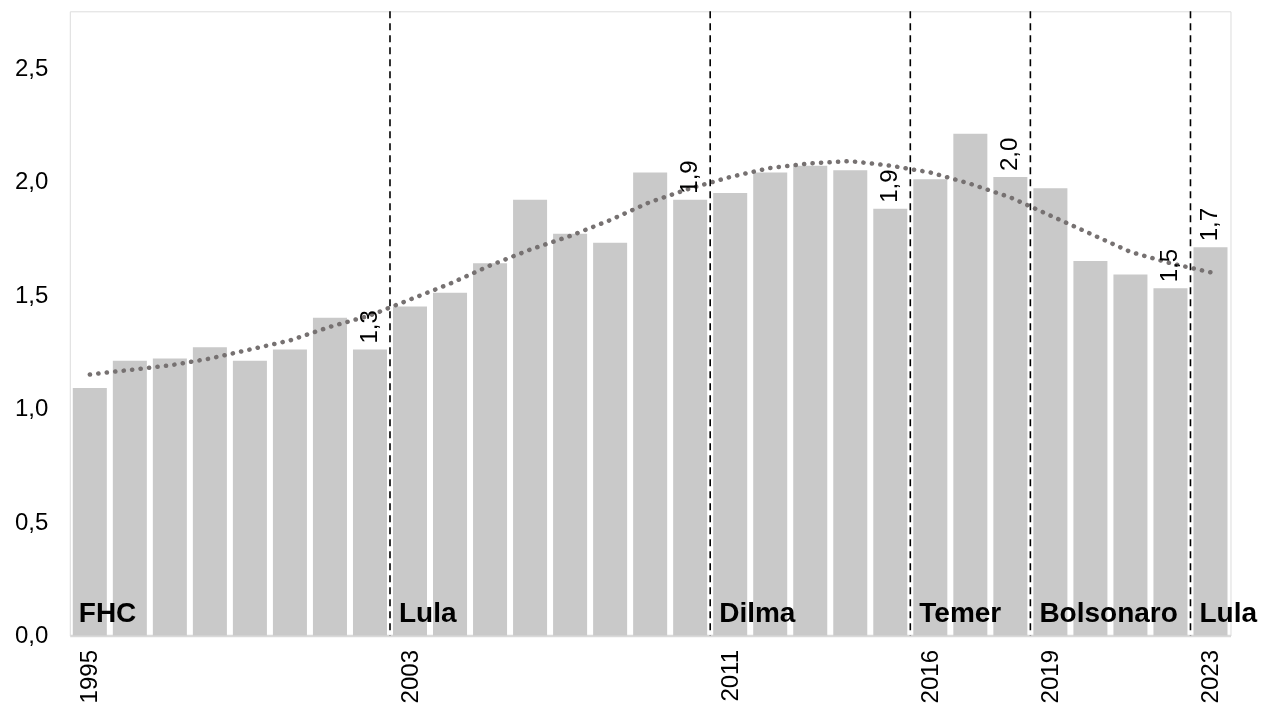  I want to click on x-tick-label: 2019, so click(1049, 677).